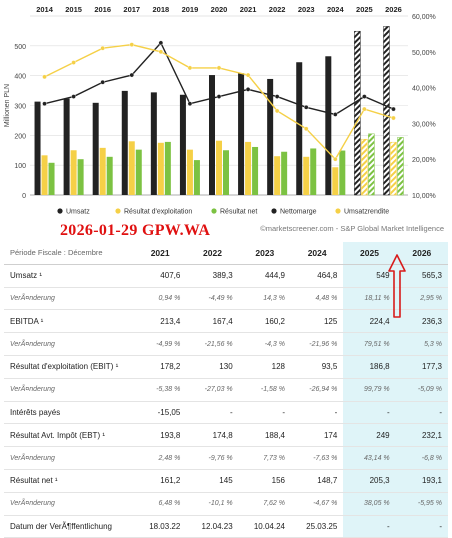 Image resolution: width=452 pixels, height=538 pixels. I want to click on cell-value: 177,3, so click(421, 367).